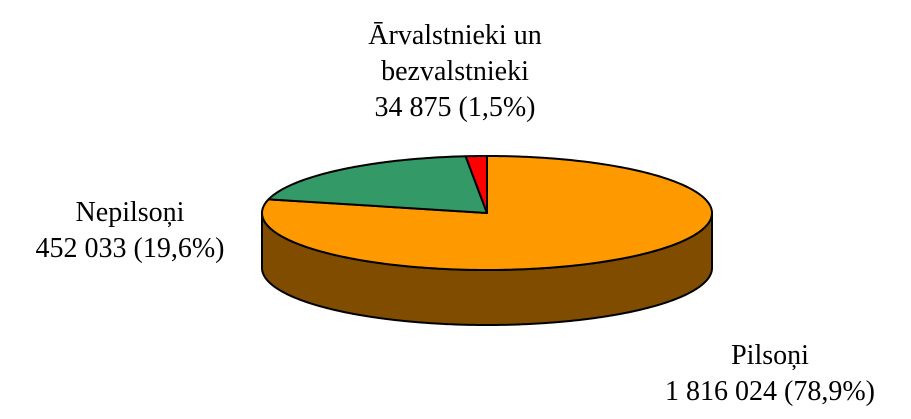 This screenshot has width=911, height=419. Describe the element at coordinates (130, 212) in the screenshot. I see `category-name: Nepilsoņi` at that location.